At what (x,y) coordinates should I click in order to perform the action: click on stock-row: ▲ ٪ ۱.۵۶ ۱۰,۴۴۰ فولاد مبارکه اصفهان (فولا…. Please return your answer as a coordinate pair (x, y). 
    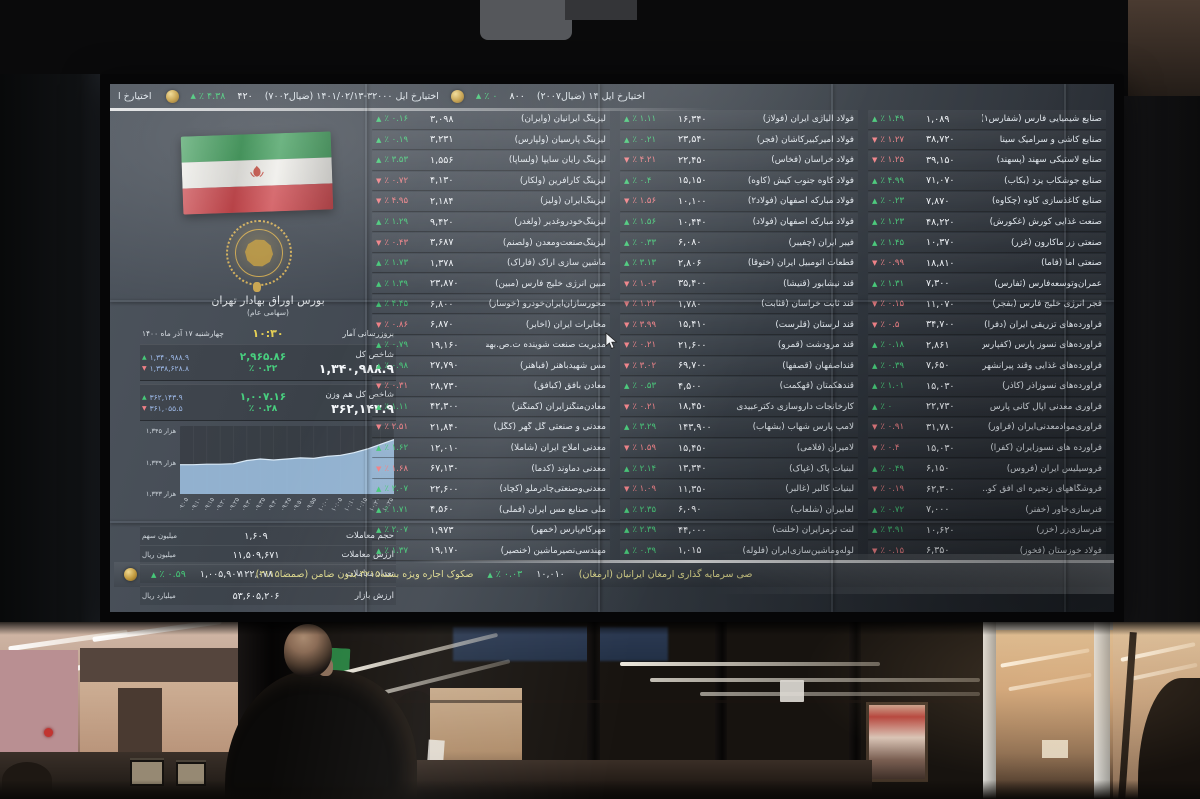
    Looking at the image, I should click on (739, 222).